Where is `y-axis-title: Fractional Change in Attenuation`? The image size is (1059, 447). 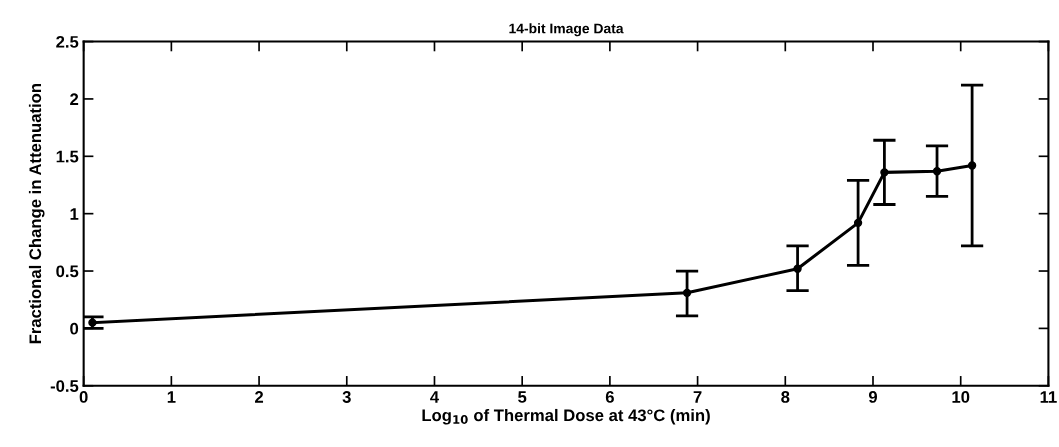
y-axis-title: Fractional Change in Attenuation is located at coordinates (36, 213).